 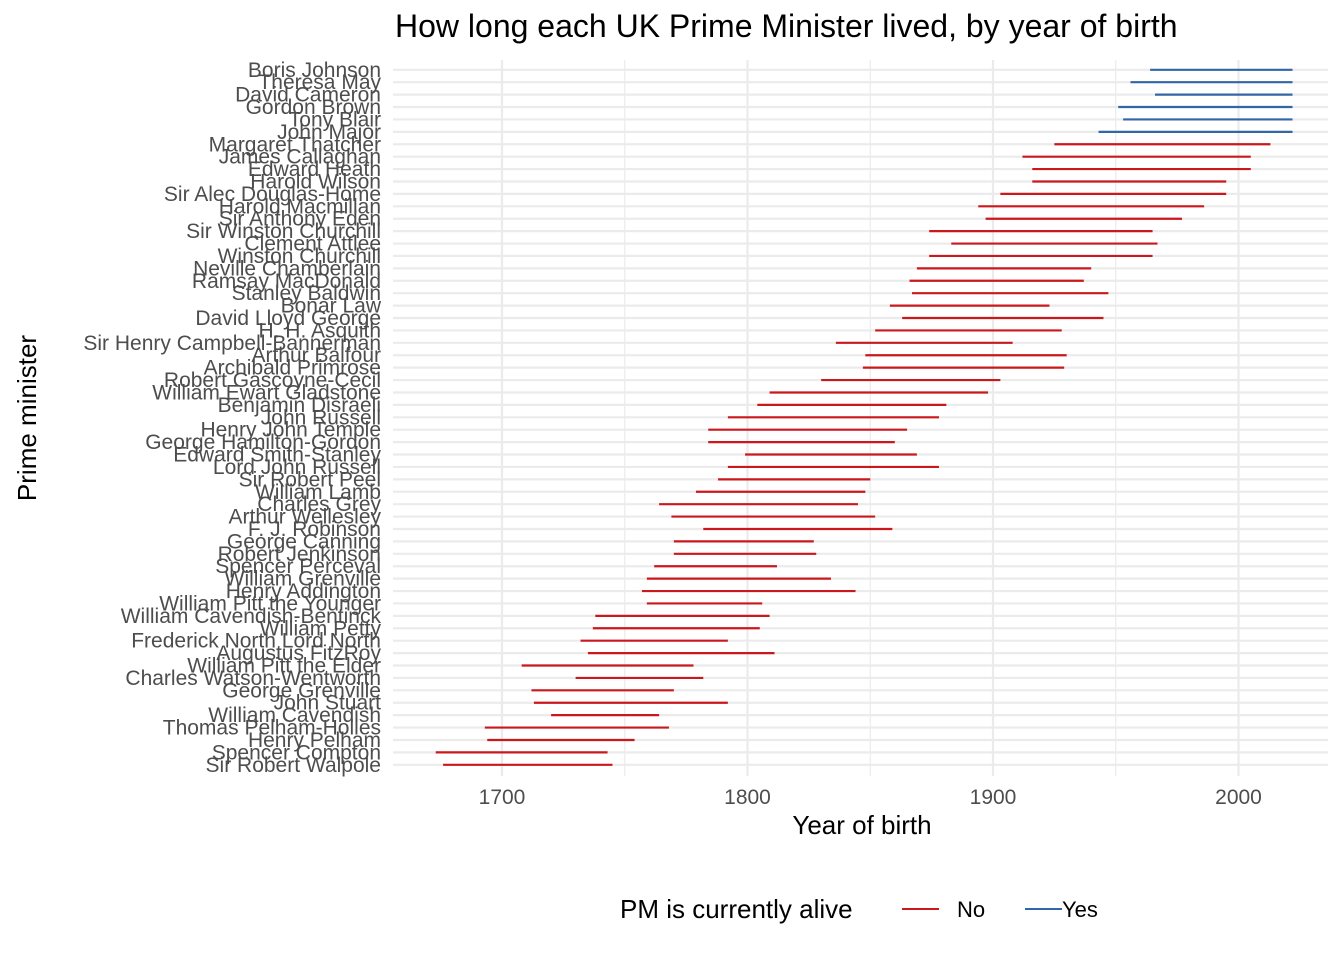 What do you see at coordinates (290, 430) in the screenshot?
I see `y-tick-label: Henry John Temple` at bounding box center [290, 430].